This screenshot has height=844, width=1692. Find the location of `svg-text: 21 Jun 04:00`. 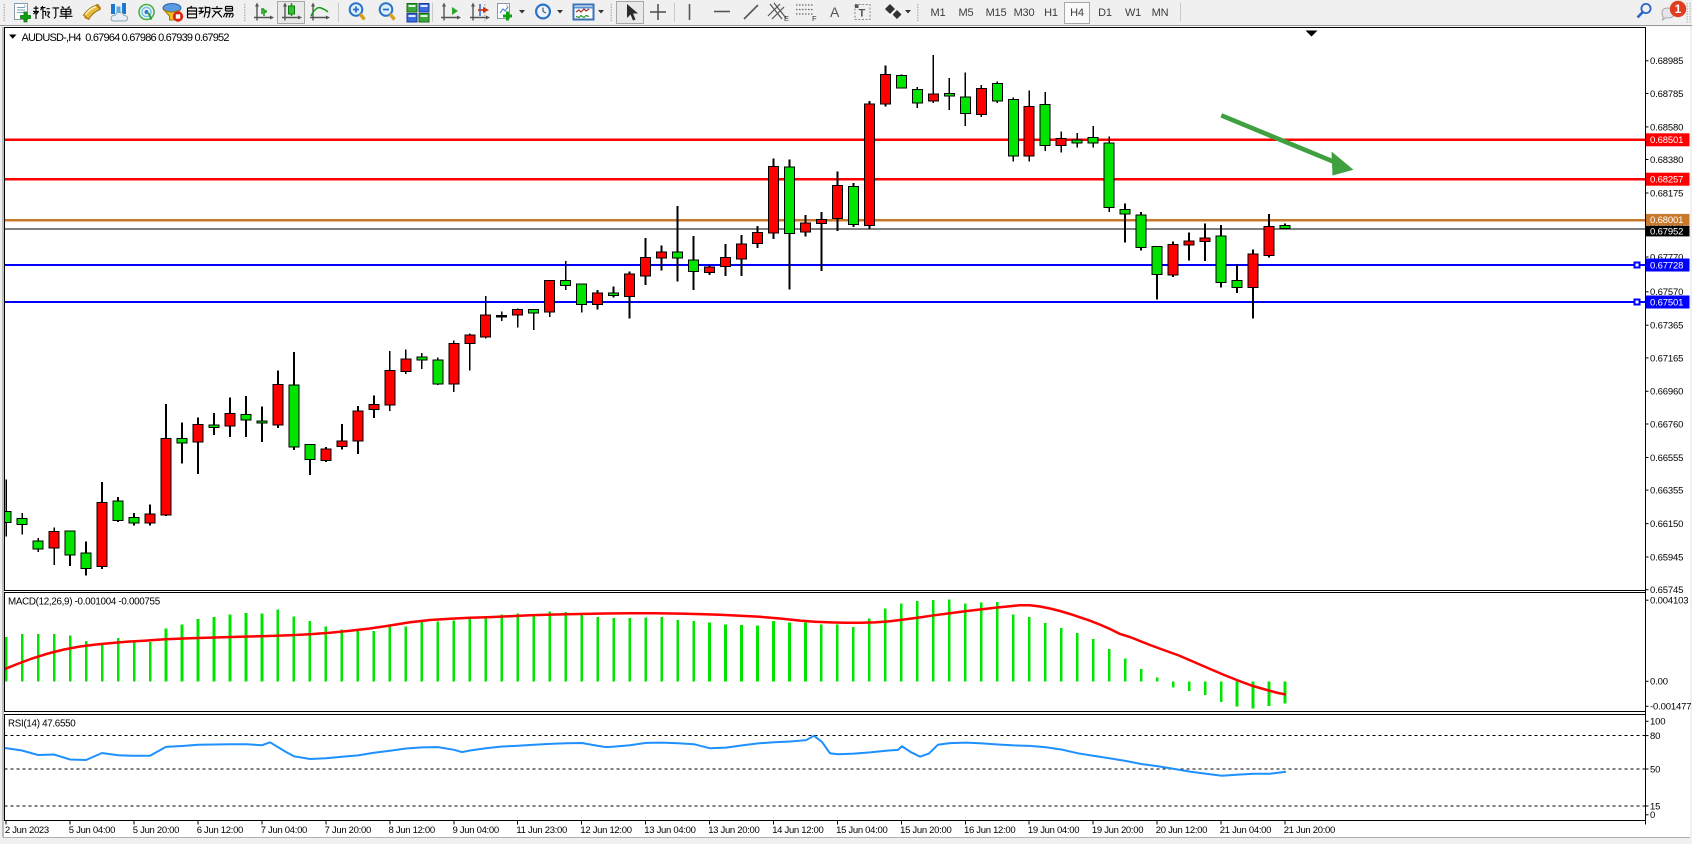

svg-text: 21 Jun 04:00 is located at coordinates (1245, 830).